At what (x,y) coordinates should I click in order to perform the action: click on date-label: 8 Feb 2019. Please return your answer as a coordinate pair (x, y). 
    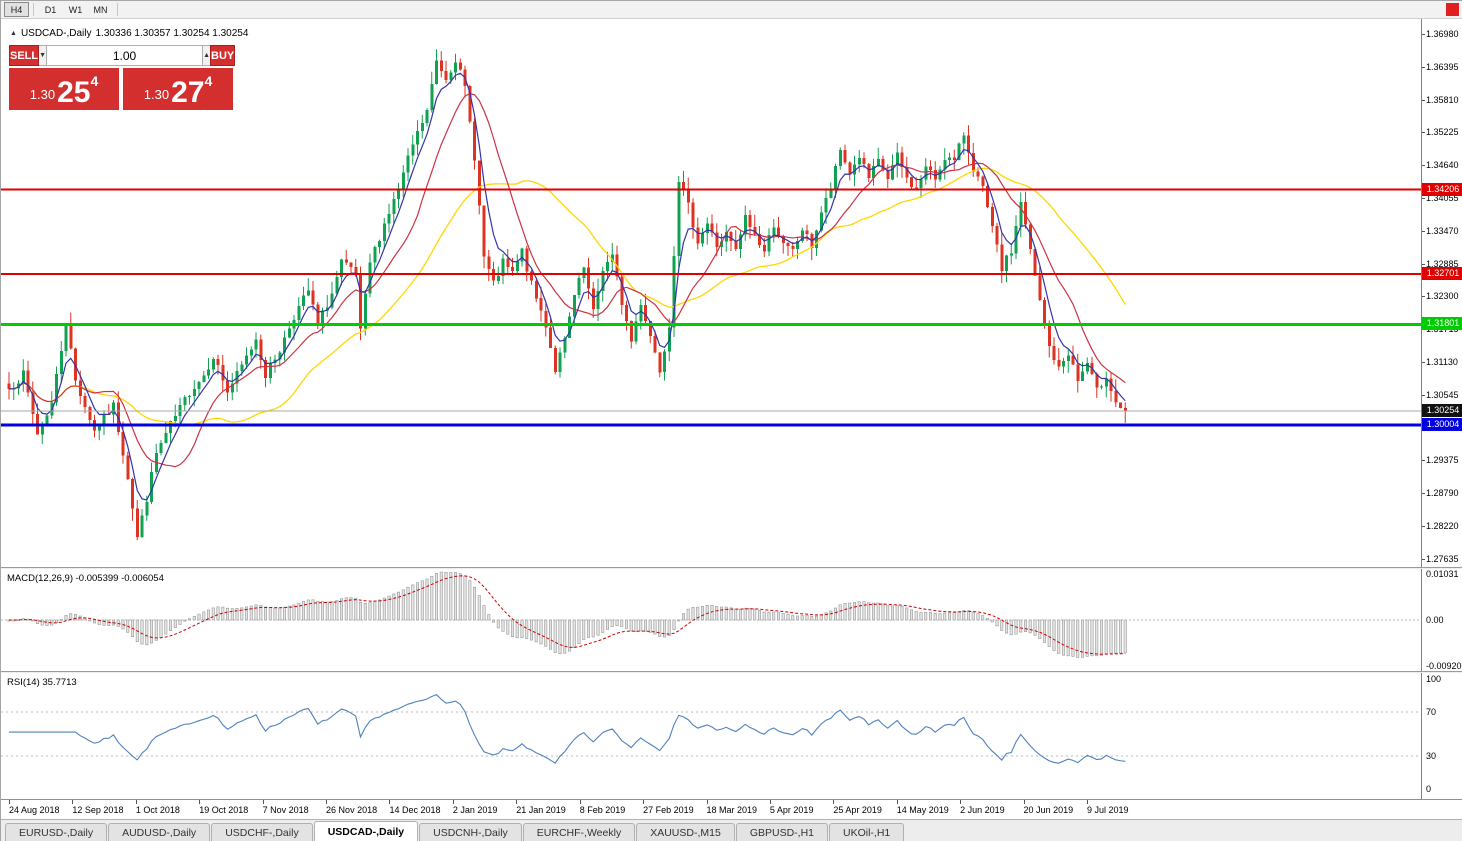
    Looking at the image, I should click on (602, 810).